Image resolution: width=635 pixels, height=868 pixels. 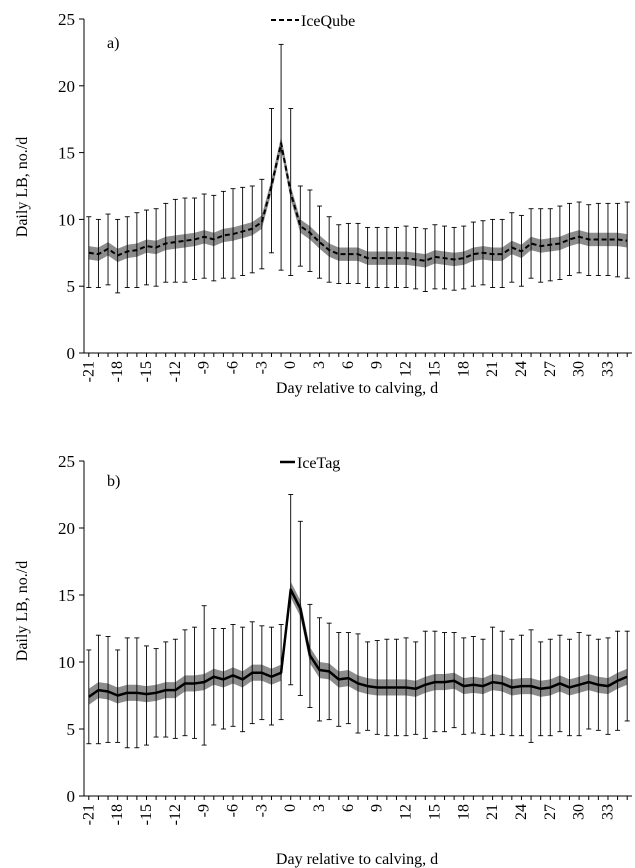 I want to click on legend-label-iceqube: IceQube, so click(x=328, y=21).